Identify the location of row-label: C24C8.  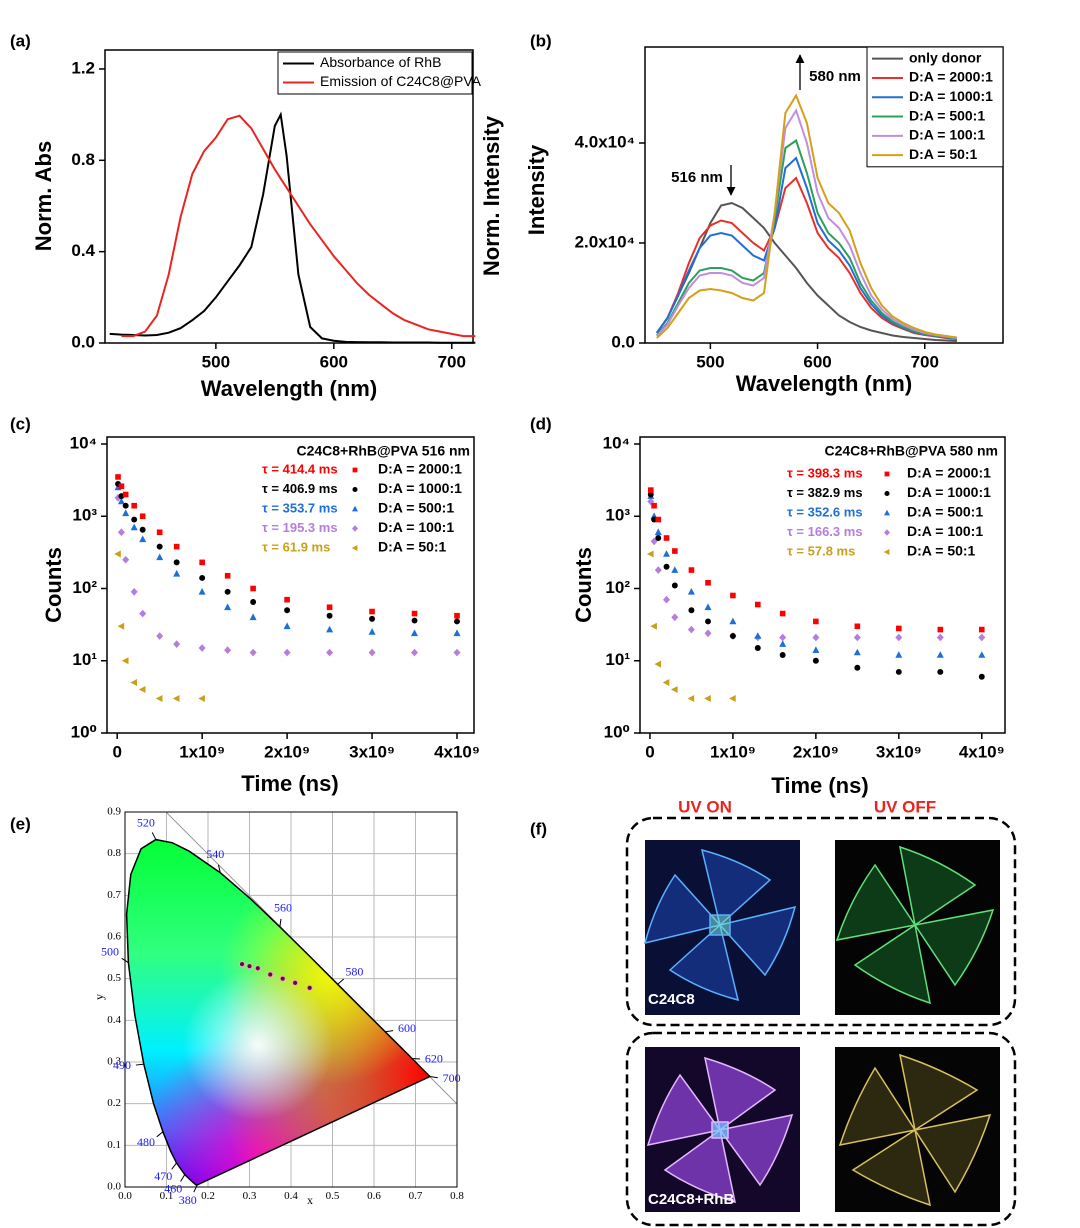
(671, 999).